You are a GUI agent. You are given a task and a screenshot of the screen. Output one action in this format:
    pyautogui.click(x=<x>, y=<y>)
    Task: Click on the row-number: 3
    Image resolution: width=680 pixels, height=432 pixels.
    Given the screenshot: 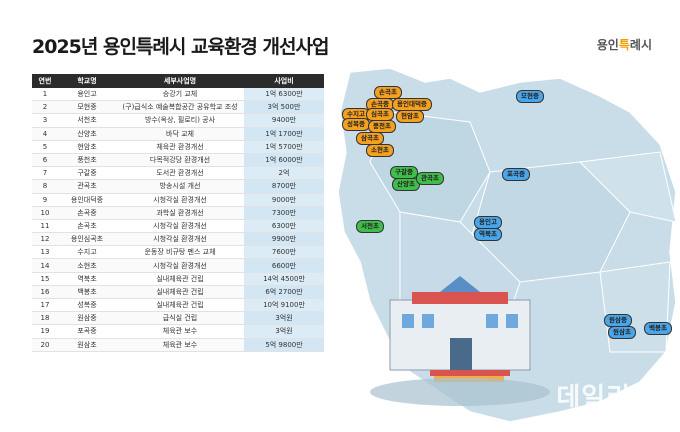 What is the action you would take?
    pyautogui.click(x=45, y=120)
    